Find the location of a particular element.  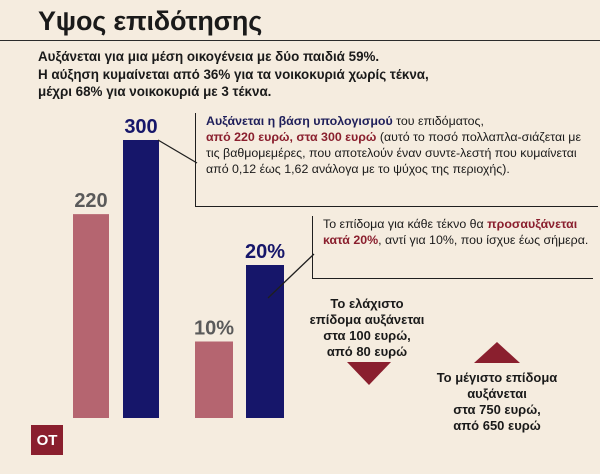

base-note-text-a: του επιδόματος, is located at coordinates (438, 121).